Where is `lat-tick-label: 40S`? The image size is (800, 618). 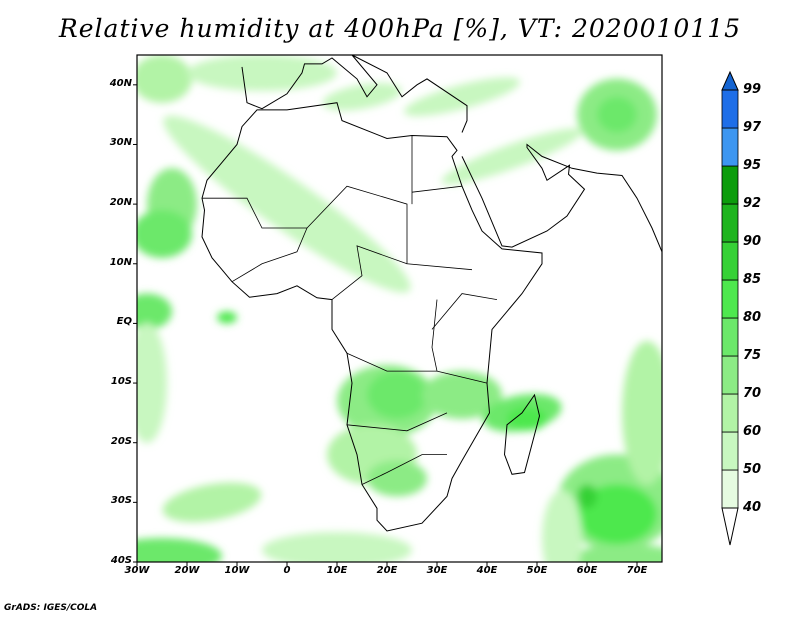 lat-tick-label: 40S is located at coordinates (121, 560).